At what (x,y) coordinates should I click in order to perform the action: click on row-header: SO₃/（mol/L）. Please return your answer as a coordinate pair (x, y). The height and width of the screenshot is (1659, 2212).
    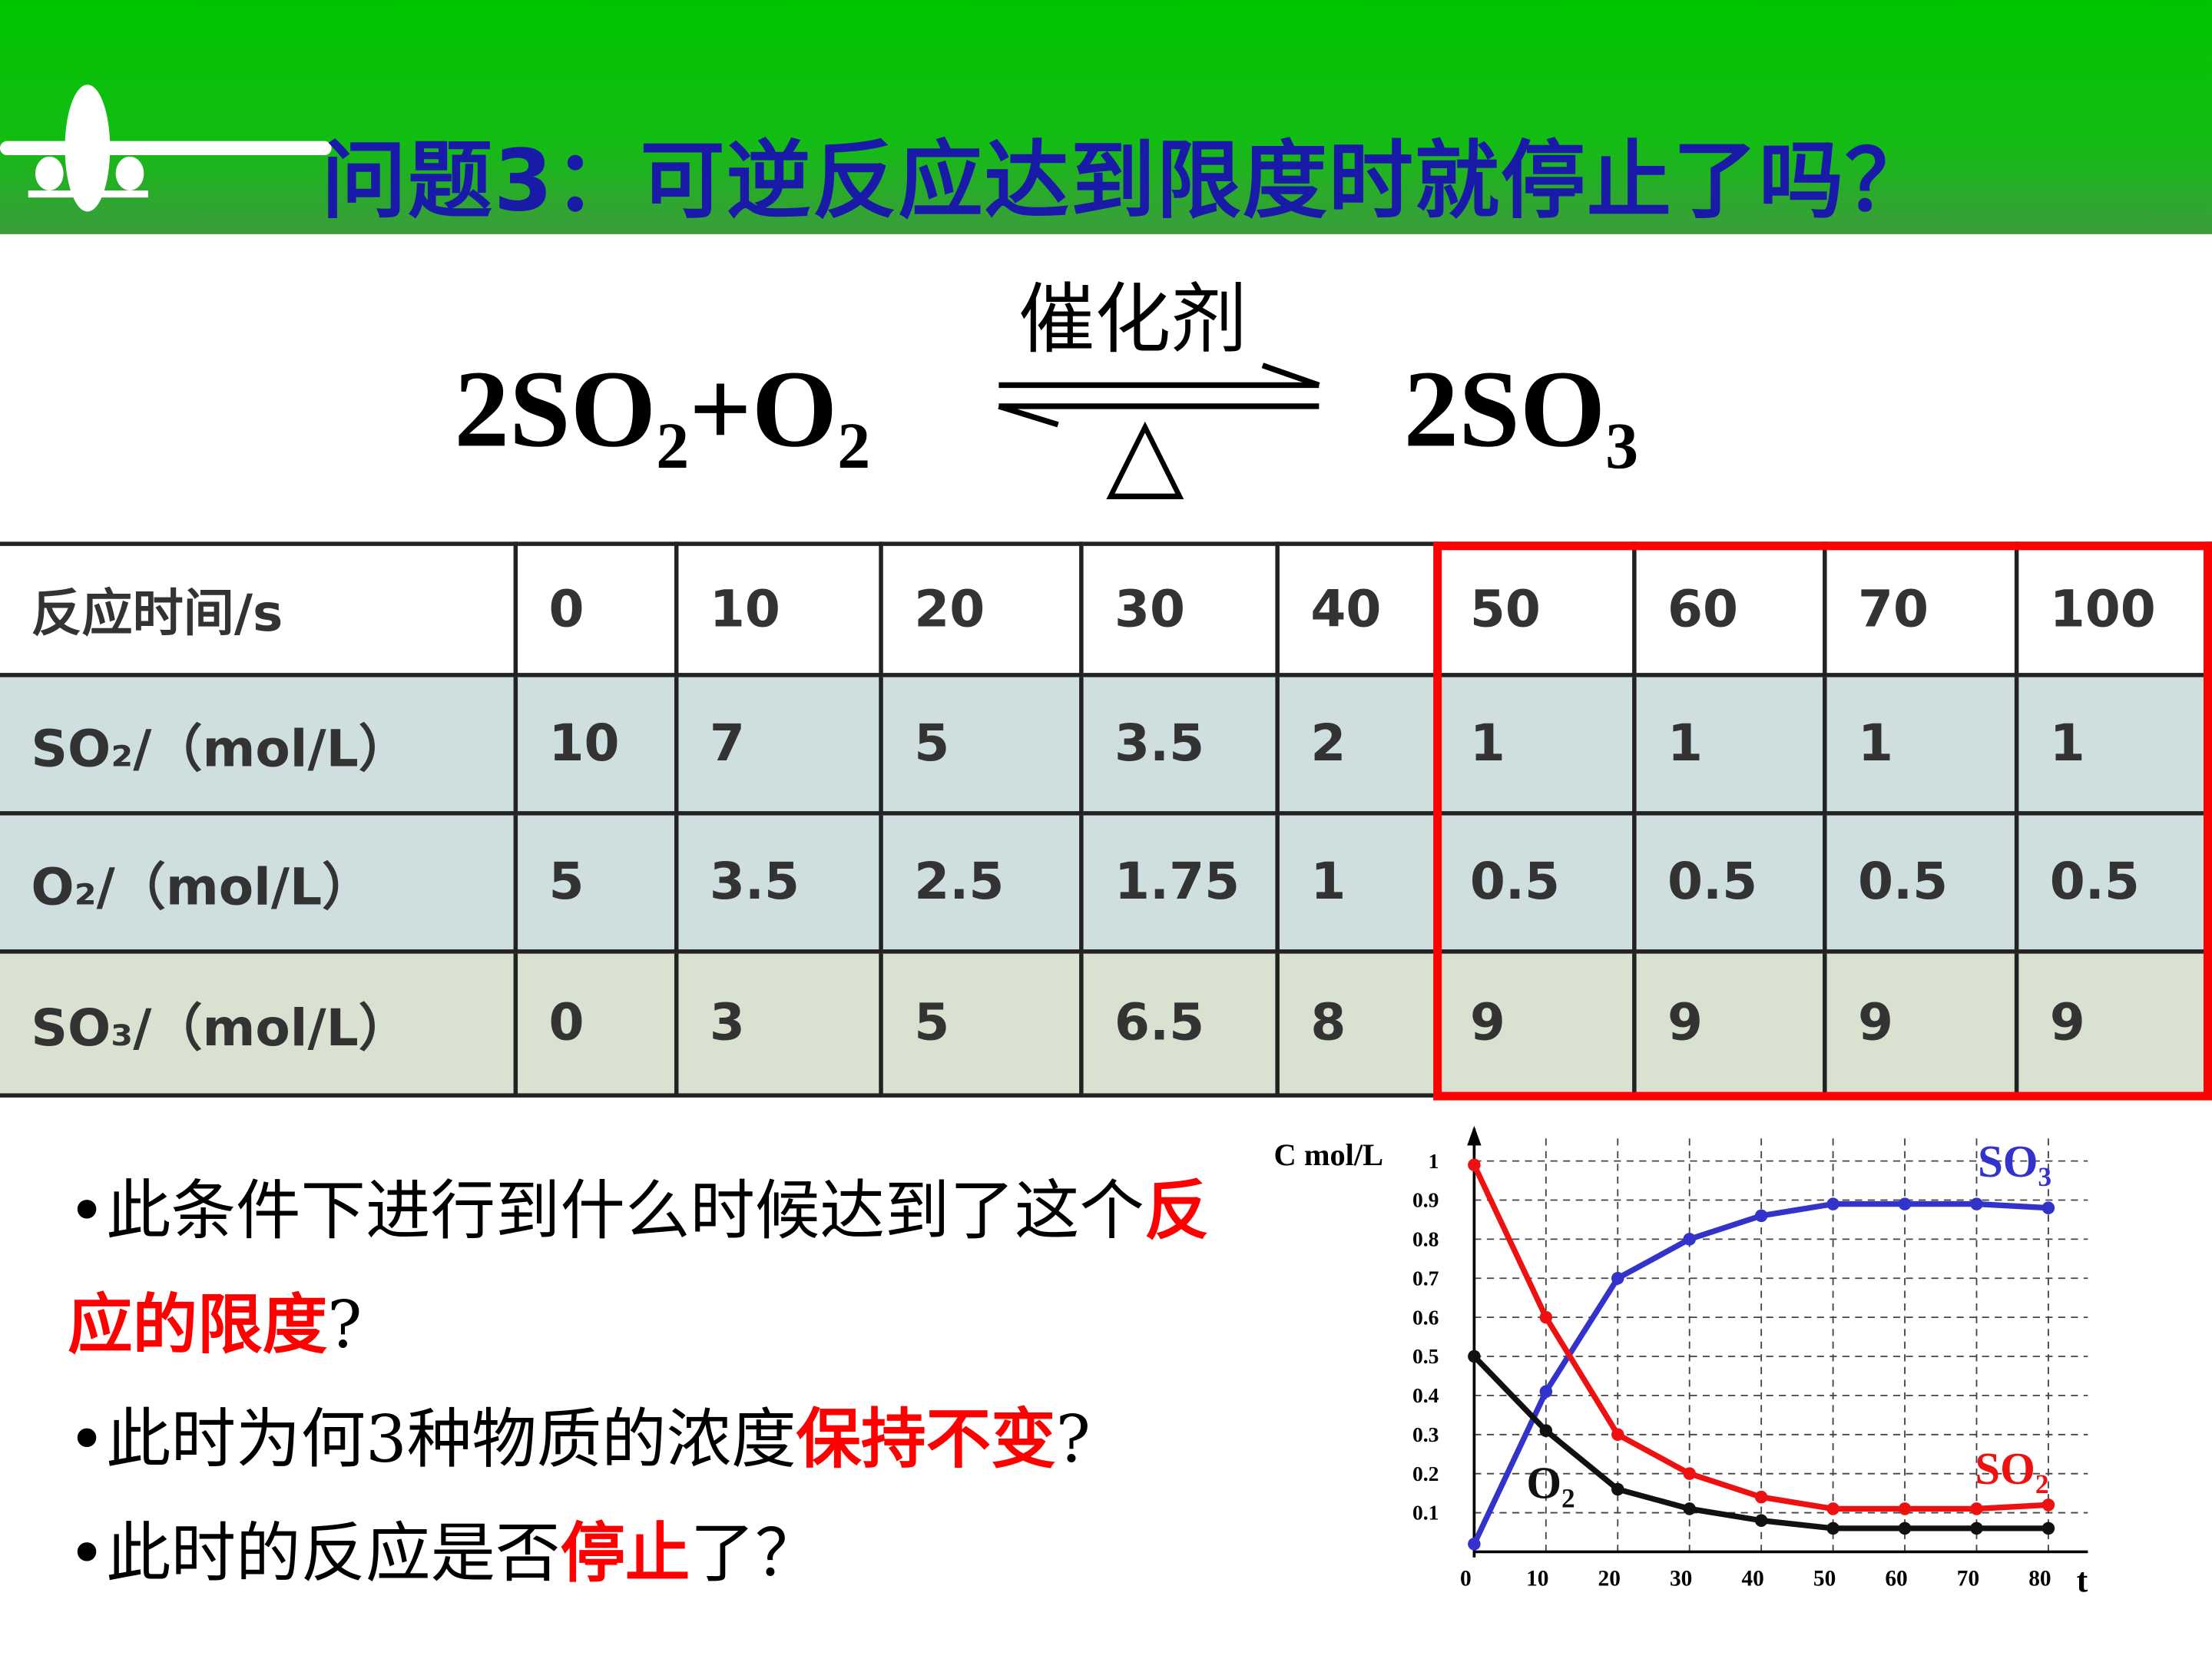
    Looking at the image, I should click on (259, 1024).